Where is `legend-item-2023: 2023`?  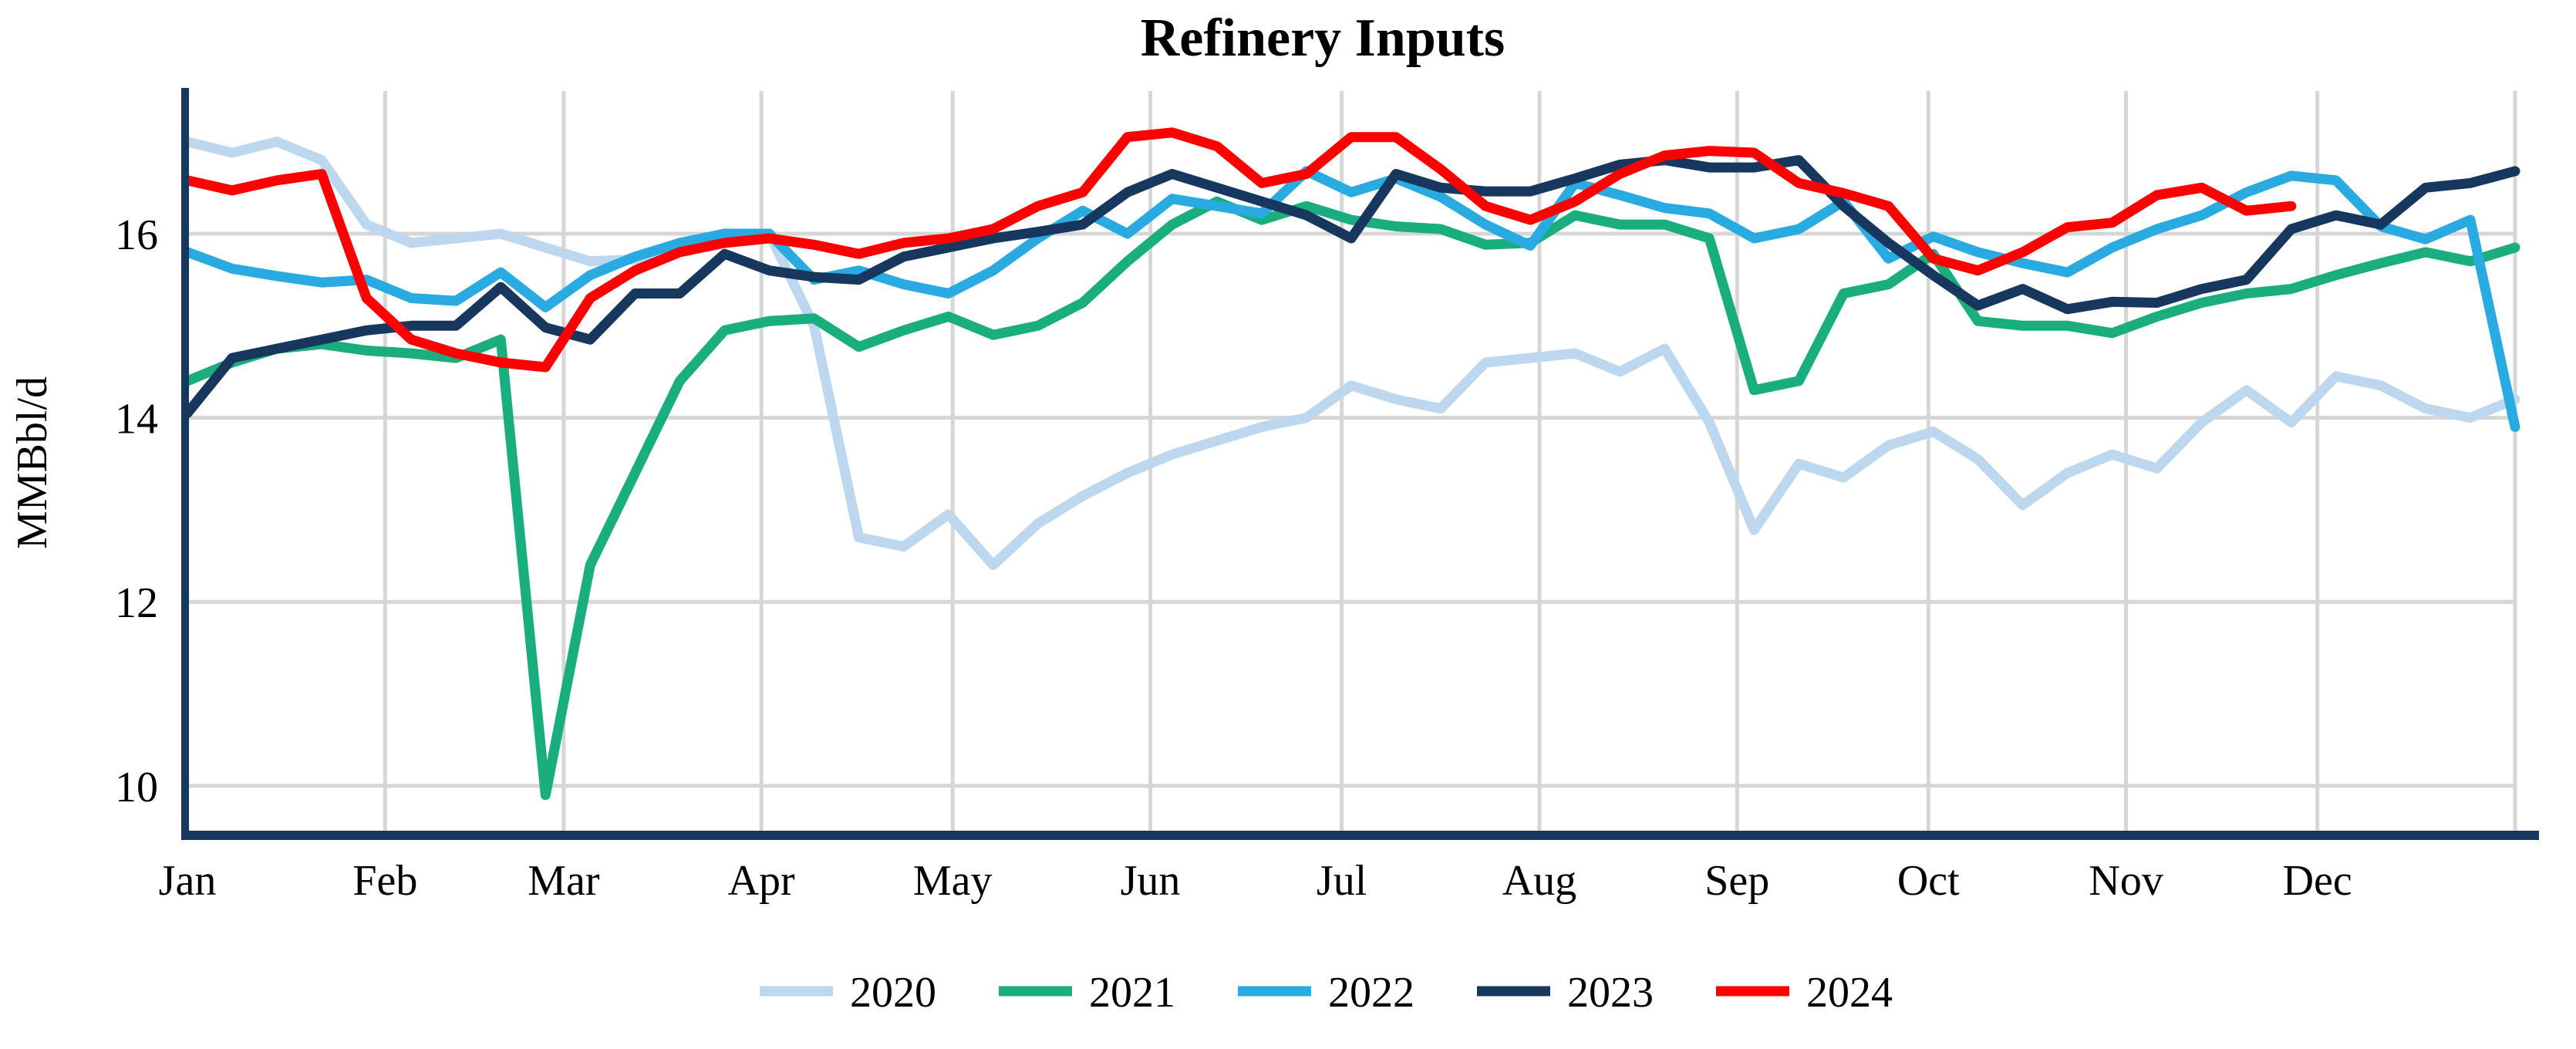 legend-item-2023: 2023 is located at coordinates (1565, 993).